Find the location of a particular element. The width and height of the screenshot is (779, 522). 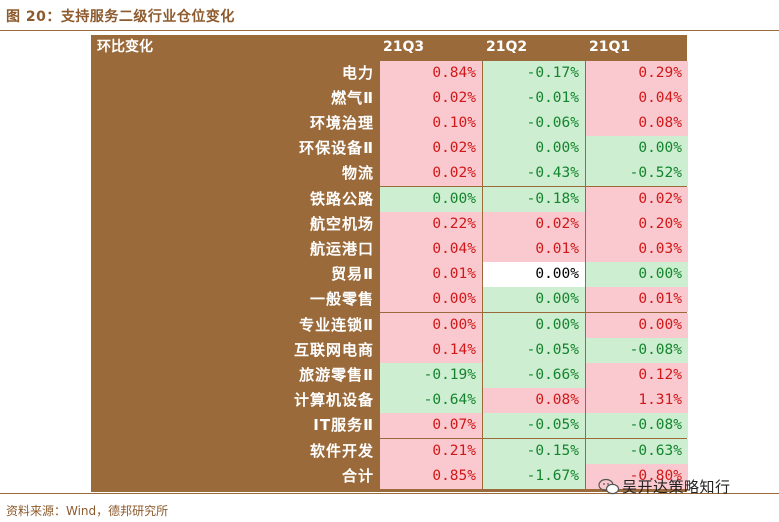

table-row: 一般零售 0.00% 0.00% 0.01% is located at coordinates (389, 300).